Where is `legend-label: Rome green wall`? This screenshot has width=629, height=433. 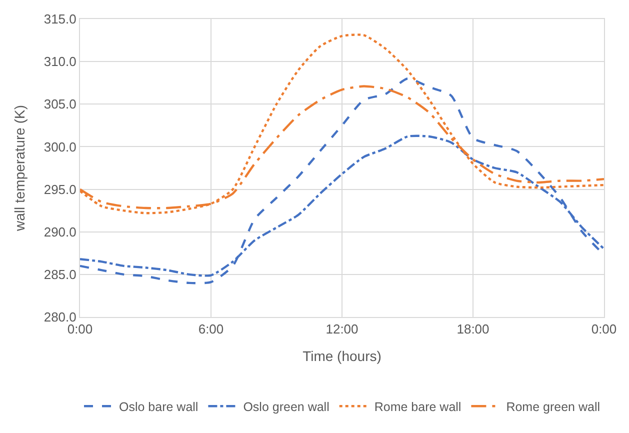 legend-label: Rome green wall is located at coordinates (553, 407).